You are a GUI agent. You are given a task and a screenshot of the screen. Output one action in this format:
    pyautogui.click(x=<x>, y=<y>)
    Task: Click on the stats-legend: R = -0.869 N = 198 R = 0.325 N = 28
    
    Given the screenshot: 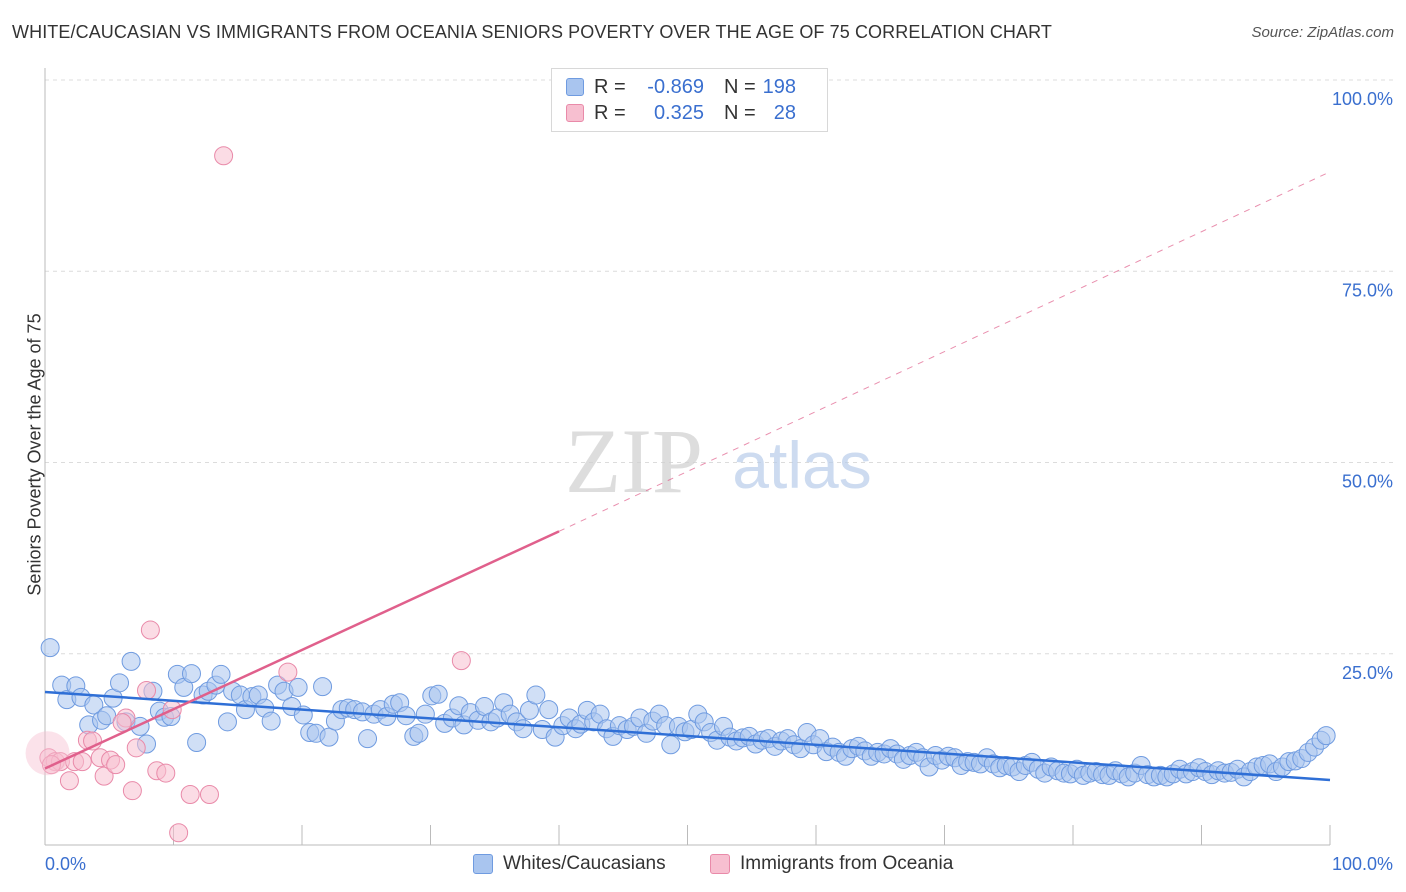 What is the action you would take?
    pyautogui.click(x=689, y=100)
    